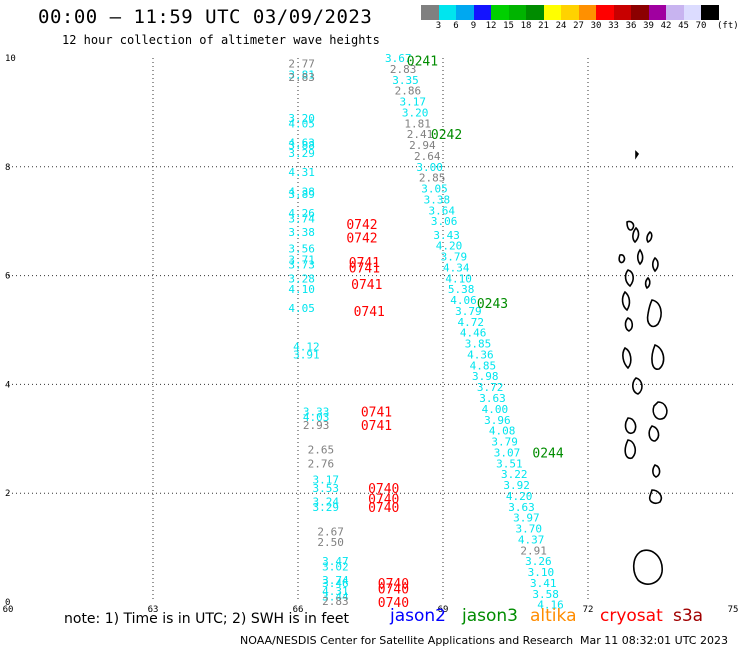 The height and width of the screenshot is (650, 740). Describe the element at coordinates (335, 583) in the screenshot. I see `swh-value: 3.46` at that location.